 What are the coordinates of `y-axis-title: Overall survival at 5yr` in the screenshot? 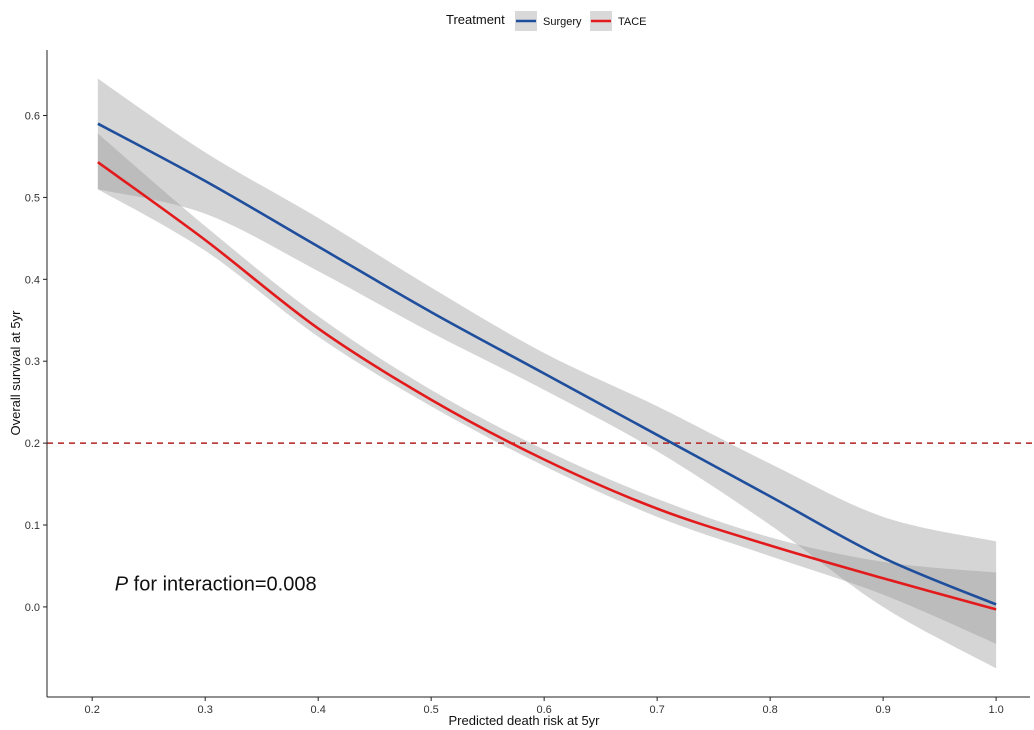 It's located at (15, 373).